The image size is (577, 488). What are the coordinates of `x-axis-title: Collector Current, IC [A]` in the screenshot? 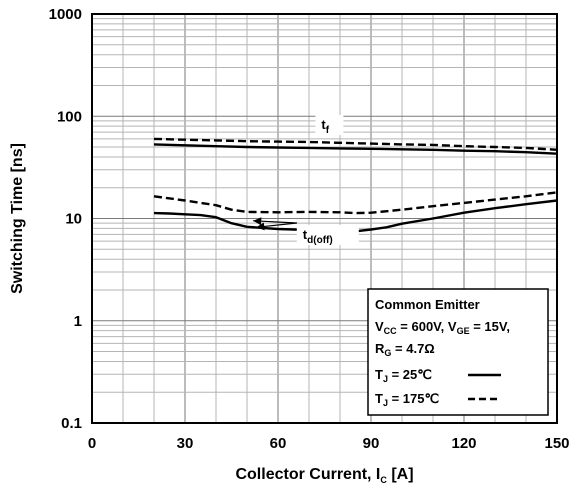 It's located at (324, 475).